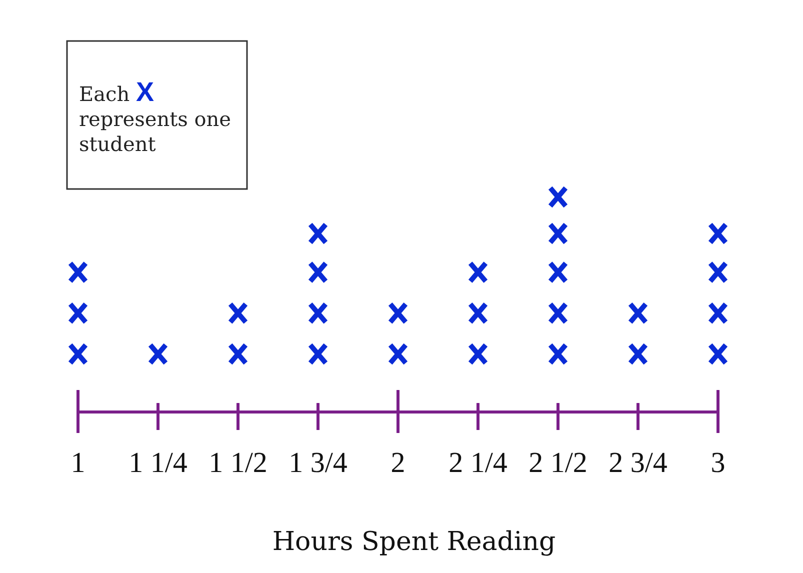  I want to click on text: Each X represents one student, so click(155, 116).